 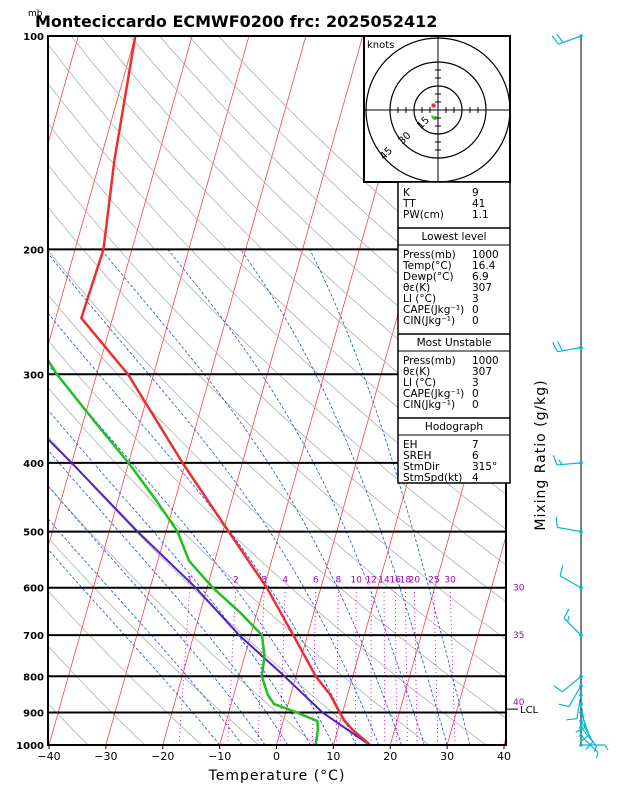 What do you see at coordinates (485, 361) in the screenshot?
I see `most-unstable-row-value: 1000` at bounding box center [485, 361].